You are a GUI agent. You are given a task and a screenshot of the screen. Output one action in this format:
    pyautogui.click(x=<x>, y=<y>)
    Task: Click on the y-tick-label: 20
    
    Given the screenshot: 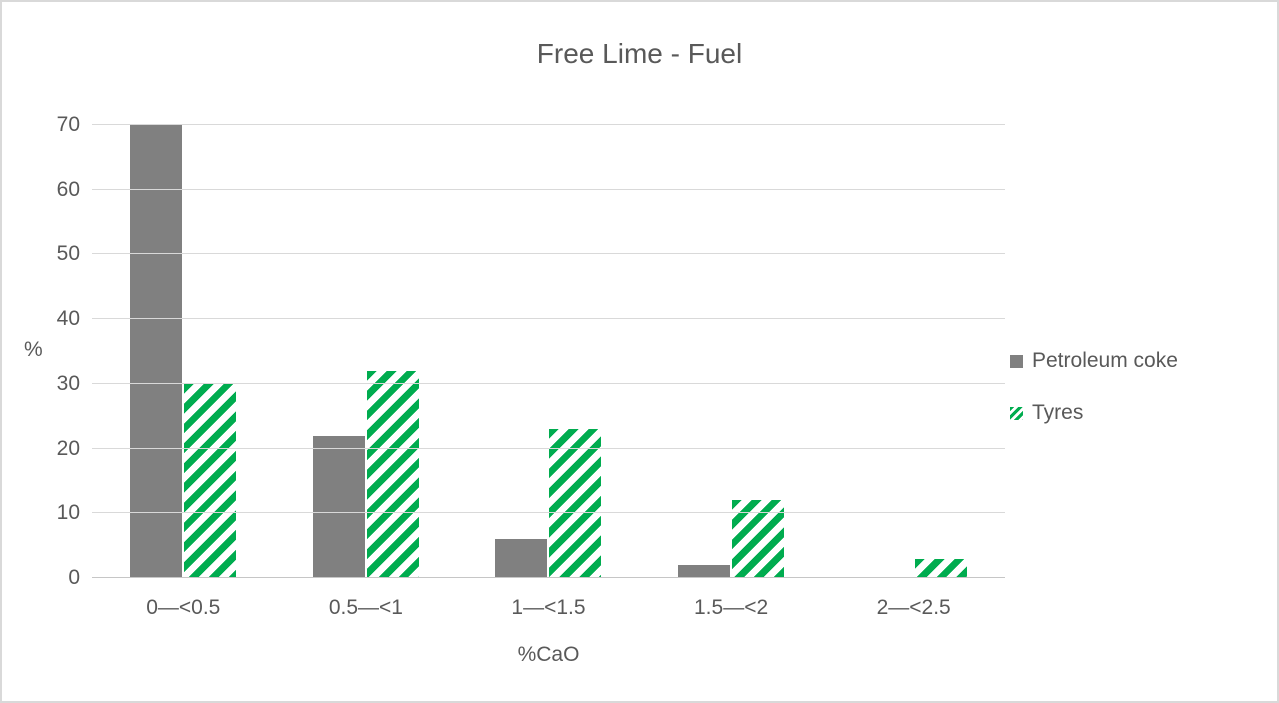 What is the action you would take?
    pyautogui.click(x=68, y=448)
    